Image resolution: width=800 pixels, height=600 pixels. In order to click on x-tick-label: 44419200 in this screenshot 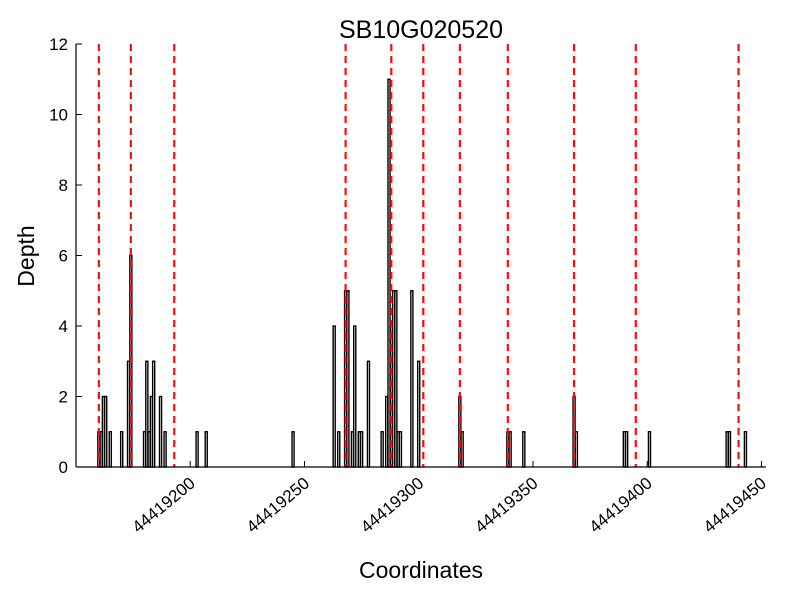, I will do `click(164, 505)`.